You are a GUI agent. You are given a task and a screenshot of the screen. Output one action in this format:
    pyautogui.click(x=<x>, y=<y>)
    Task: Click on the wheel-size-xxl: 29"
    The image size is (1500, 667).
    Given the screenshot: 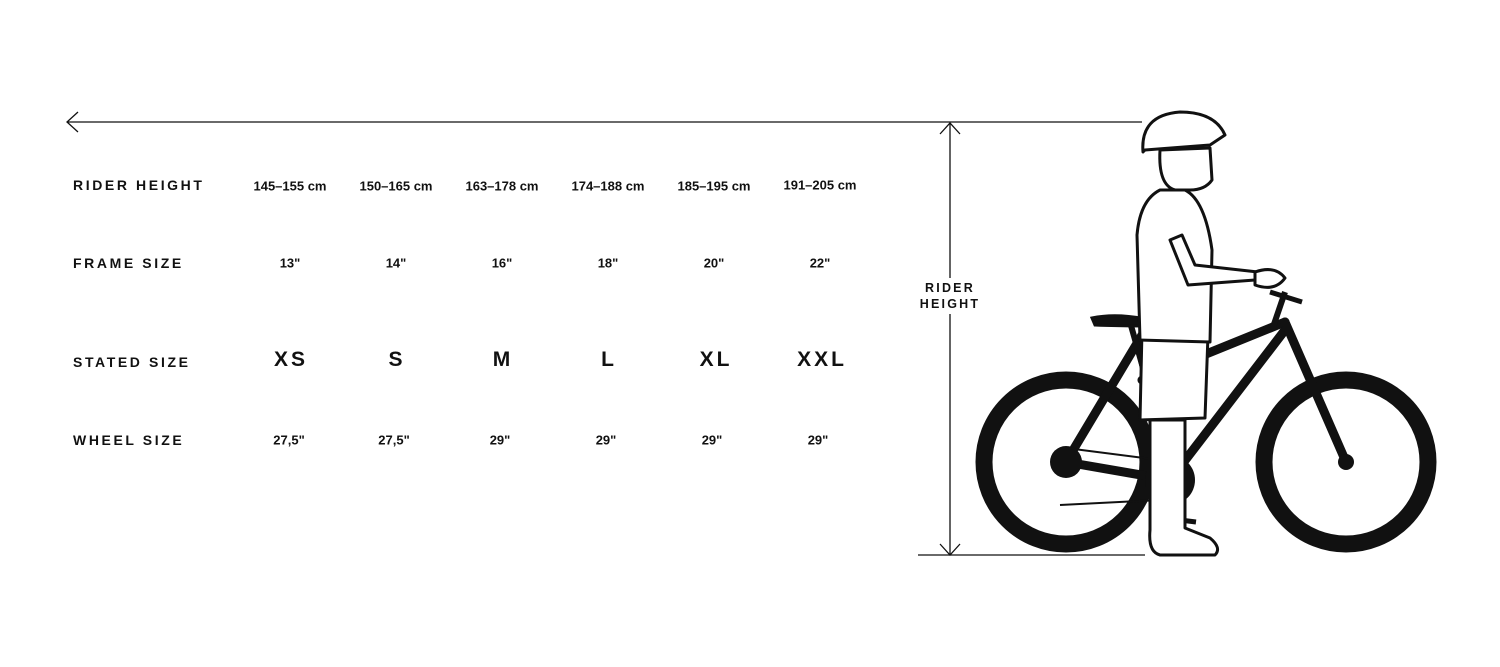 What is the action you would take?
    pyautogui.click(x=818, y=440)
    